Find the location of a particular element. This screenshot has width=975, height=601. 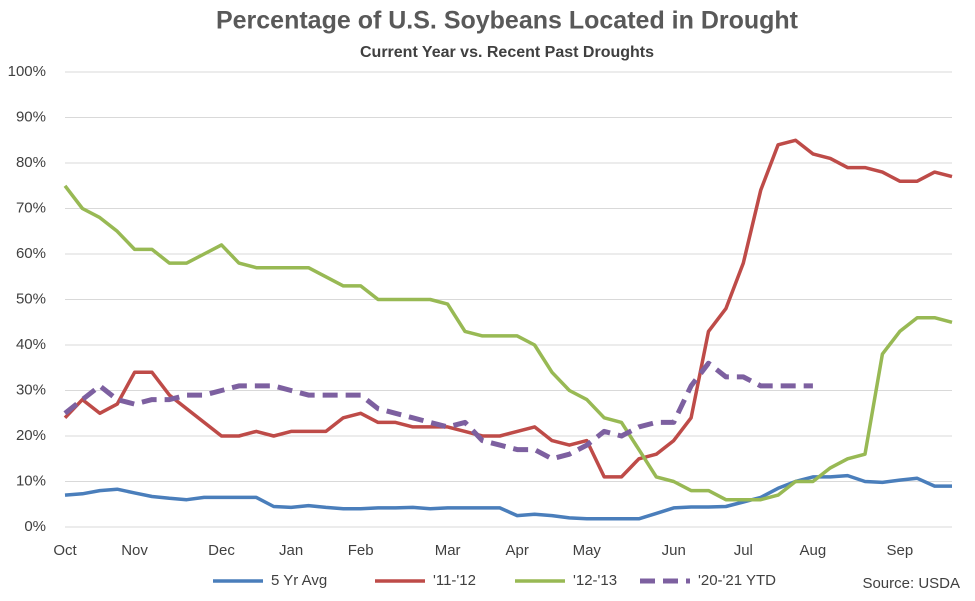

x-tick-label: May is located at coordinates (587, 550).